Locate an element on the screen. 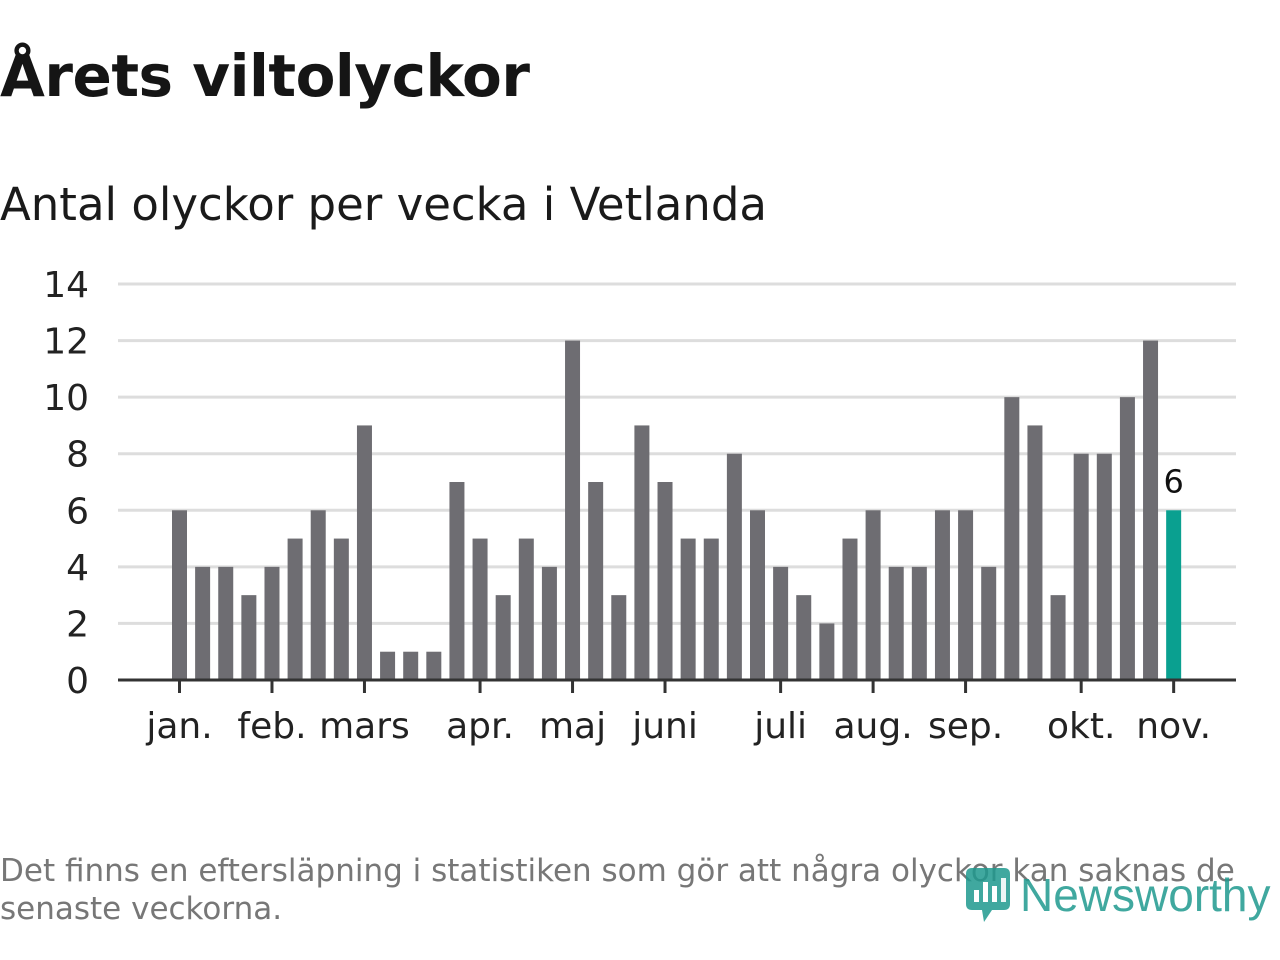  x-tick-label: juli is located at coordinates (780, 726).